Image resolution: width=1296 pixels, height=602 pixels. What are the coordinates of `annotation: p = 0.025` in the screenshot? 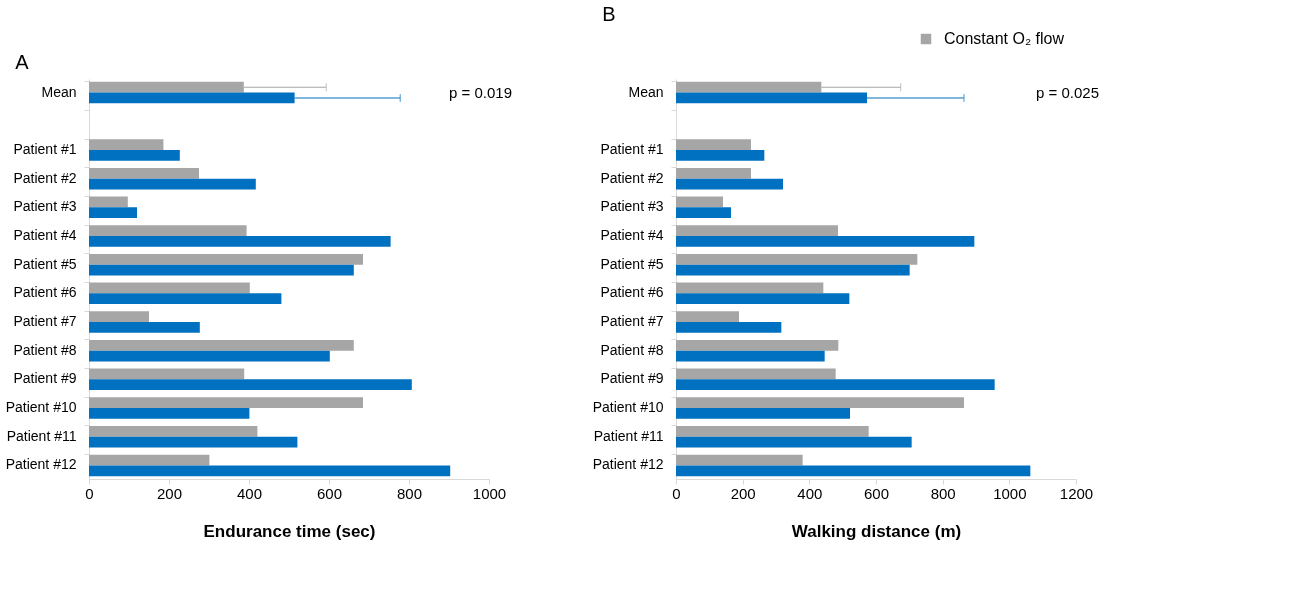 It's located at (1067, 92).